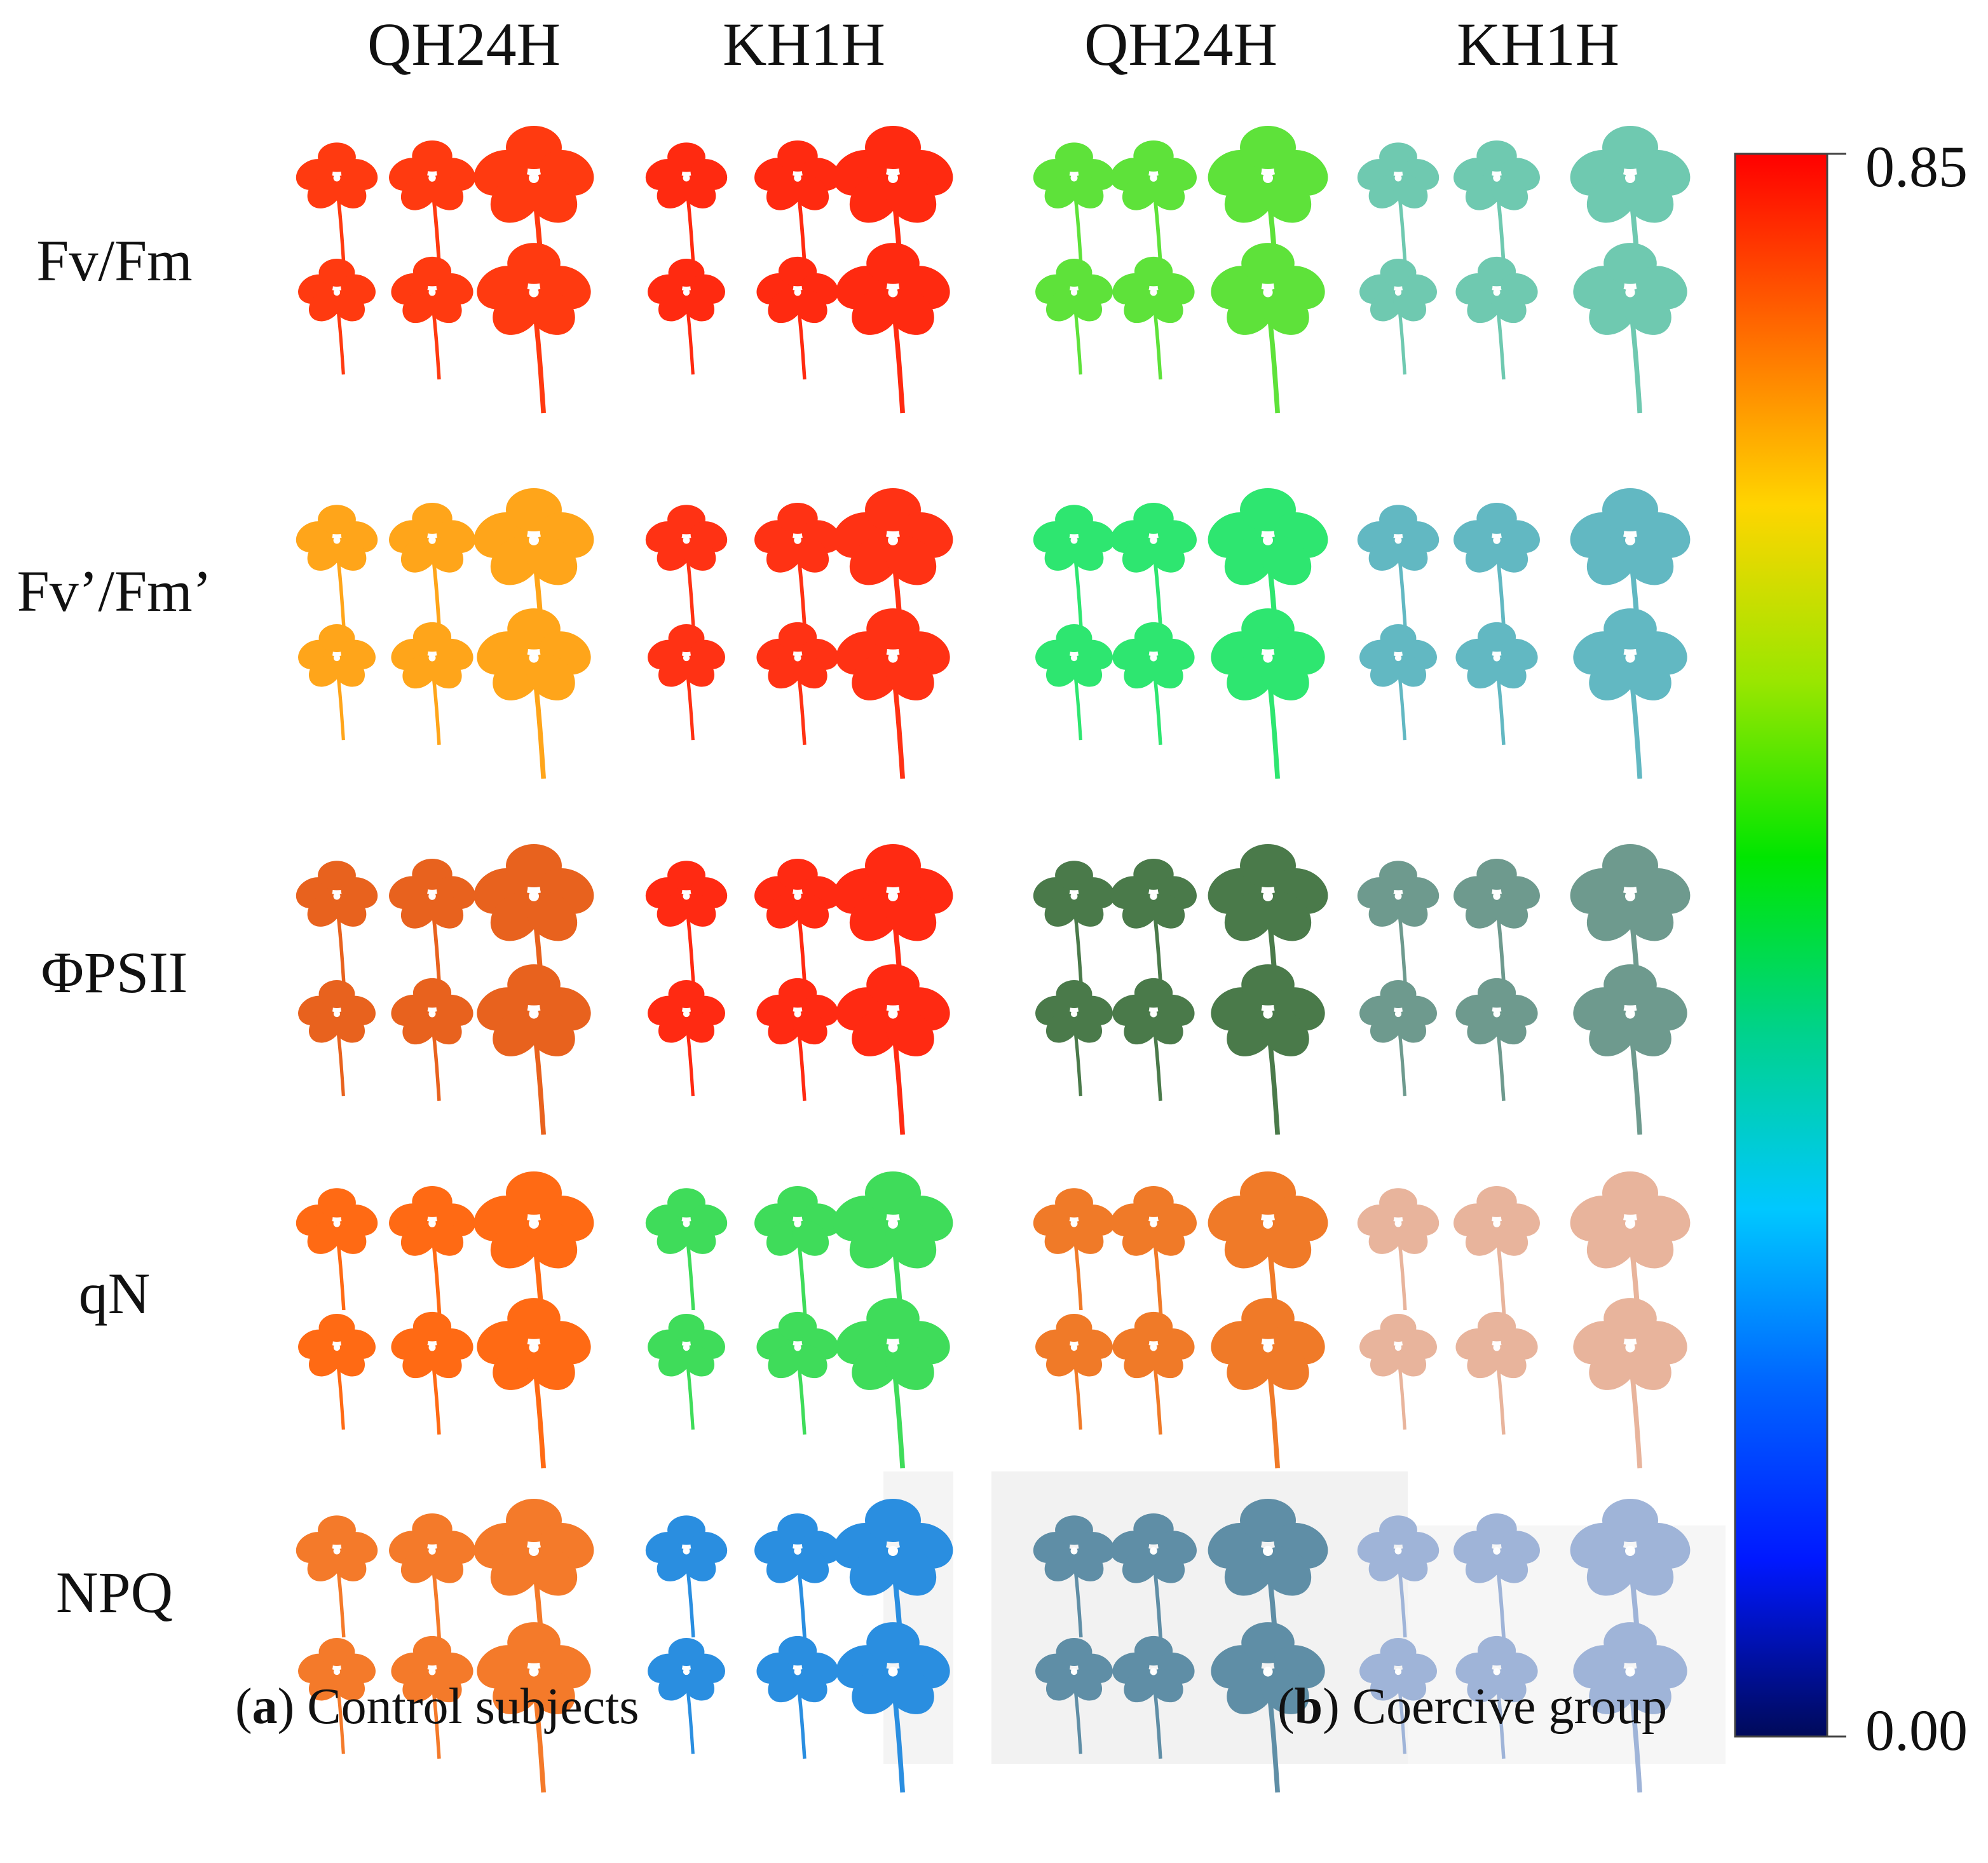 Image resolution: width=1988 pixels, height=1863 pixels. I want to click on caption-control: (a) Control subjects, so click(437, 1707).